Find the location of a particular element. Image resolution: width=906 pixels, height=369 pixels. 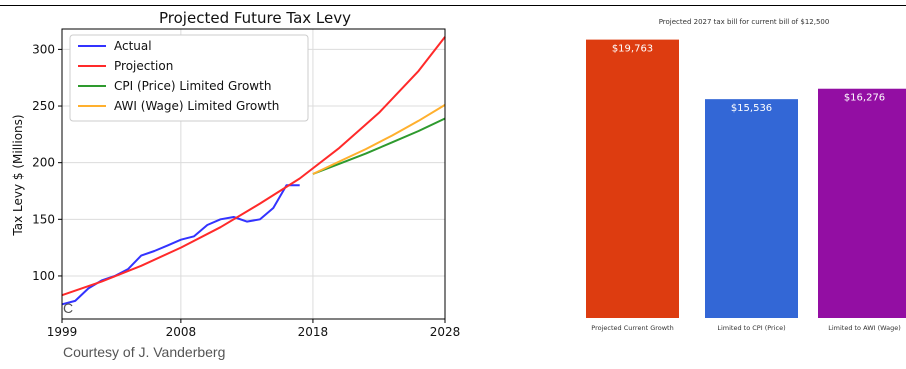

y-tick-label: 300 is located at coordinates (43, 49).